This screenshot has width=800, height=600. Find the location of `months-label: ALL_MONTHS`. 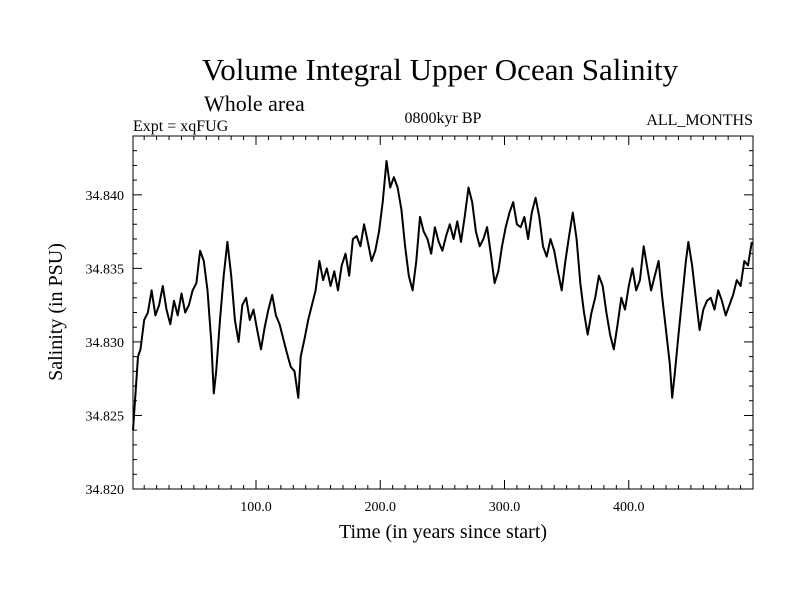

months-label: ALL_MONTHS is located at coordinates (699, 120).